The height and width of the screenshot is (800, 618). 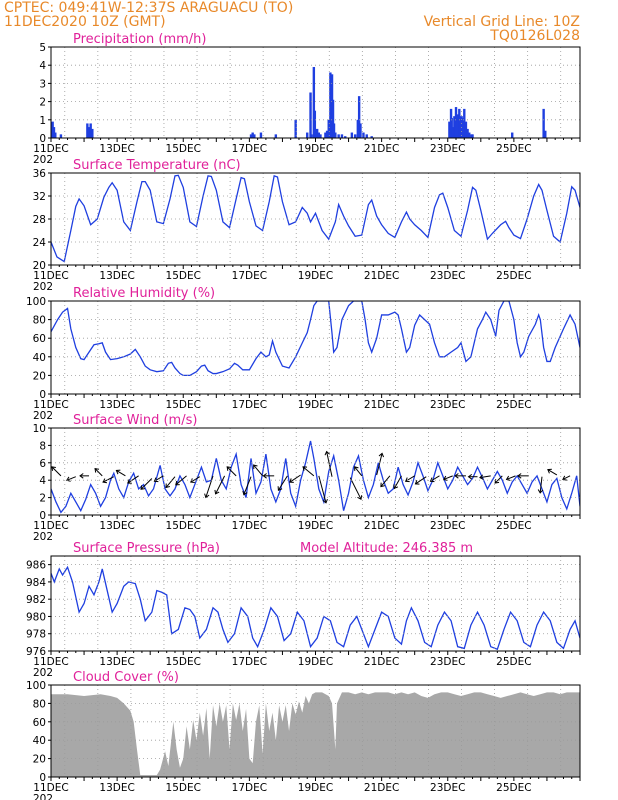 I want to click on series-group, so click(x=315, y=477).